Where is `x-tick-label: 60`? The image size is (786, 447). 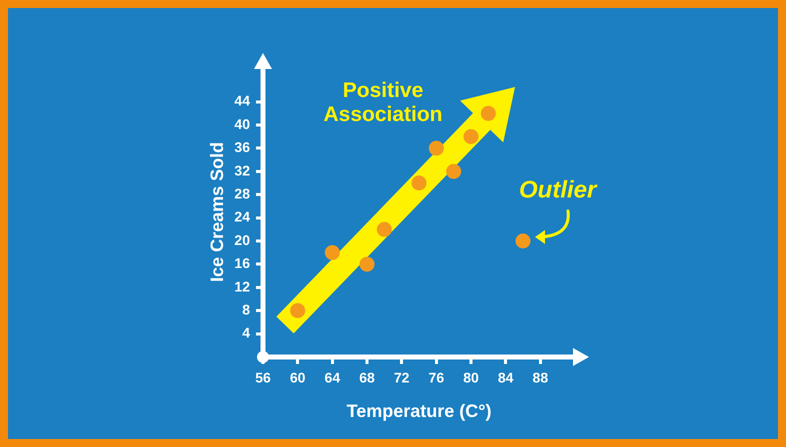 x-tick-label: 60 is located at coordinates (298, 377).